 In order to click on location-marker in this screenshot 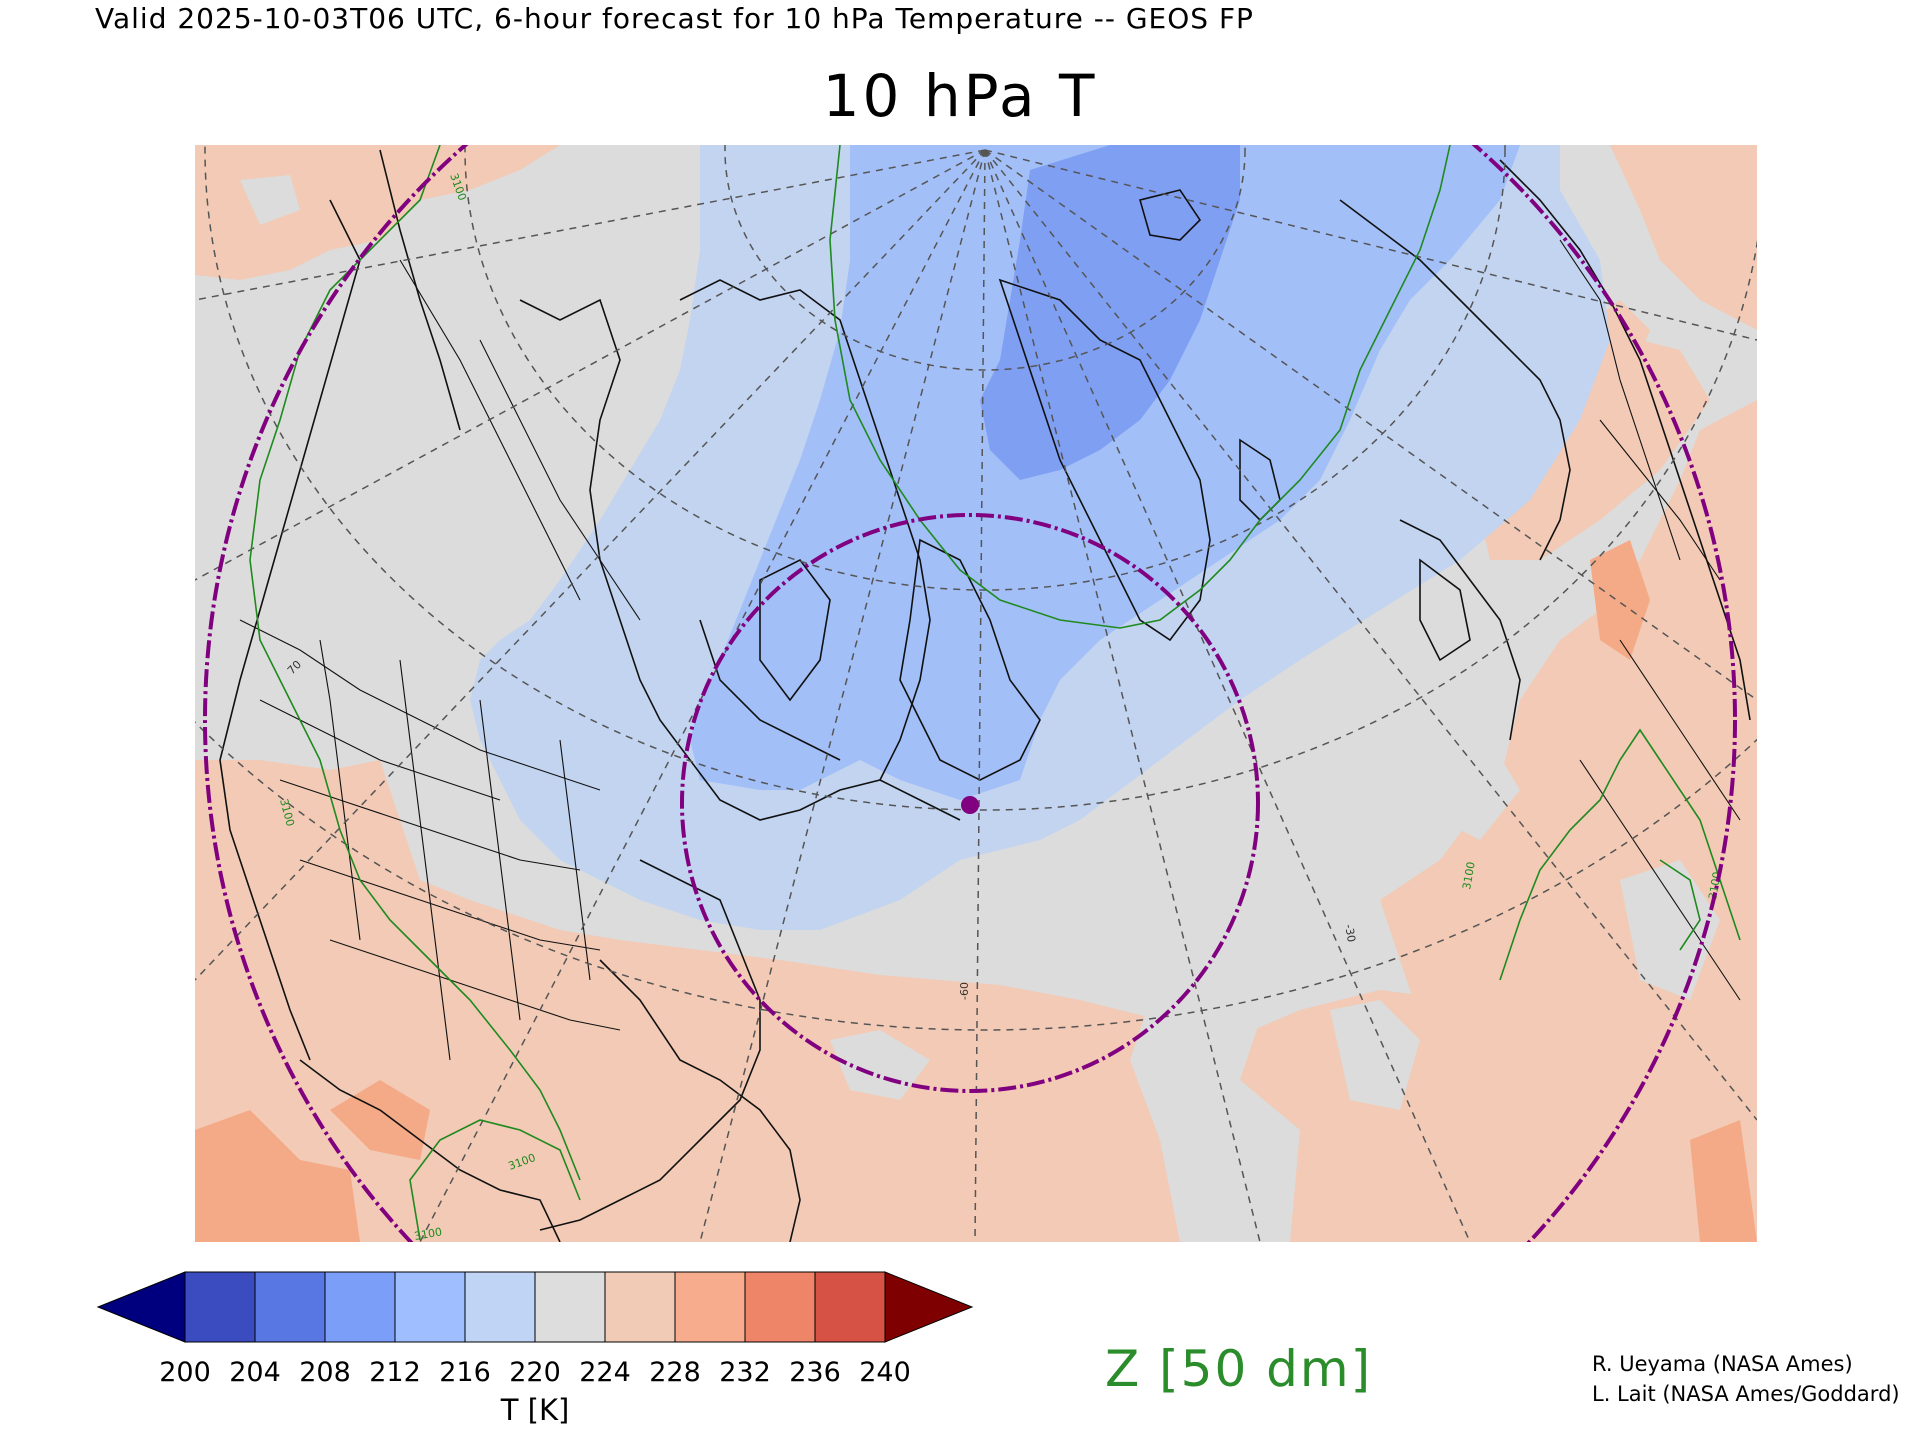, I will do `click(970, 805)`.